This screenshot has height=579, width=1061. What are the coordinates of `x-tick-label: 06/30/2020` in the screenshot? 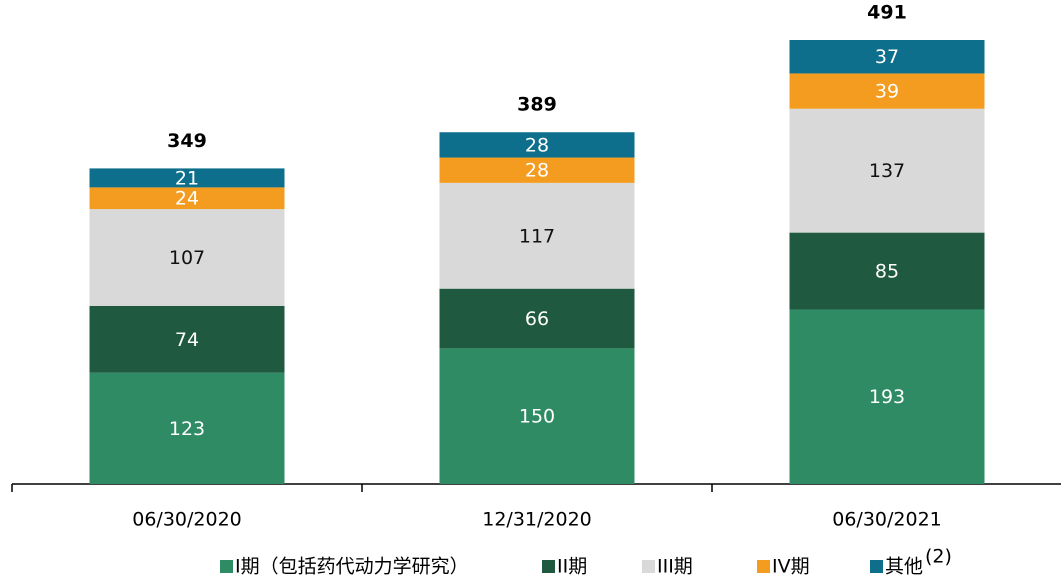 It's located at (187, 520).